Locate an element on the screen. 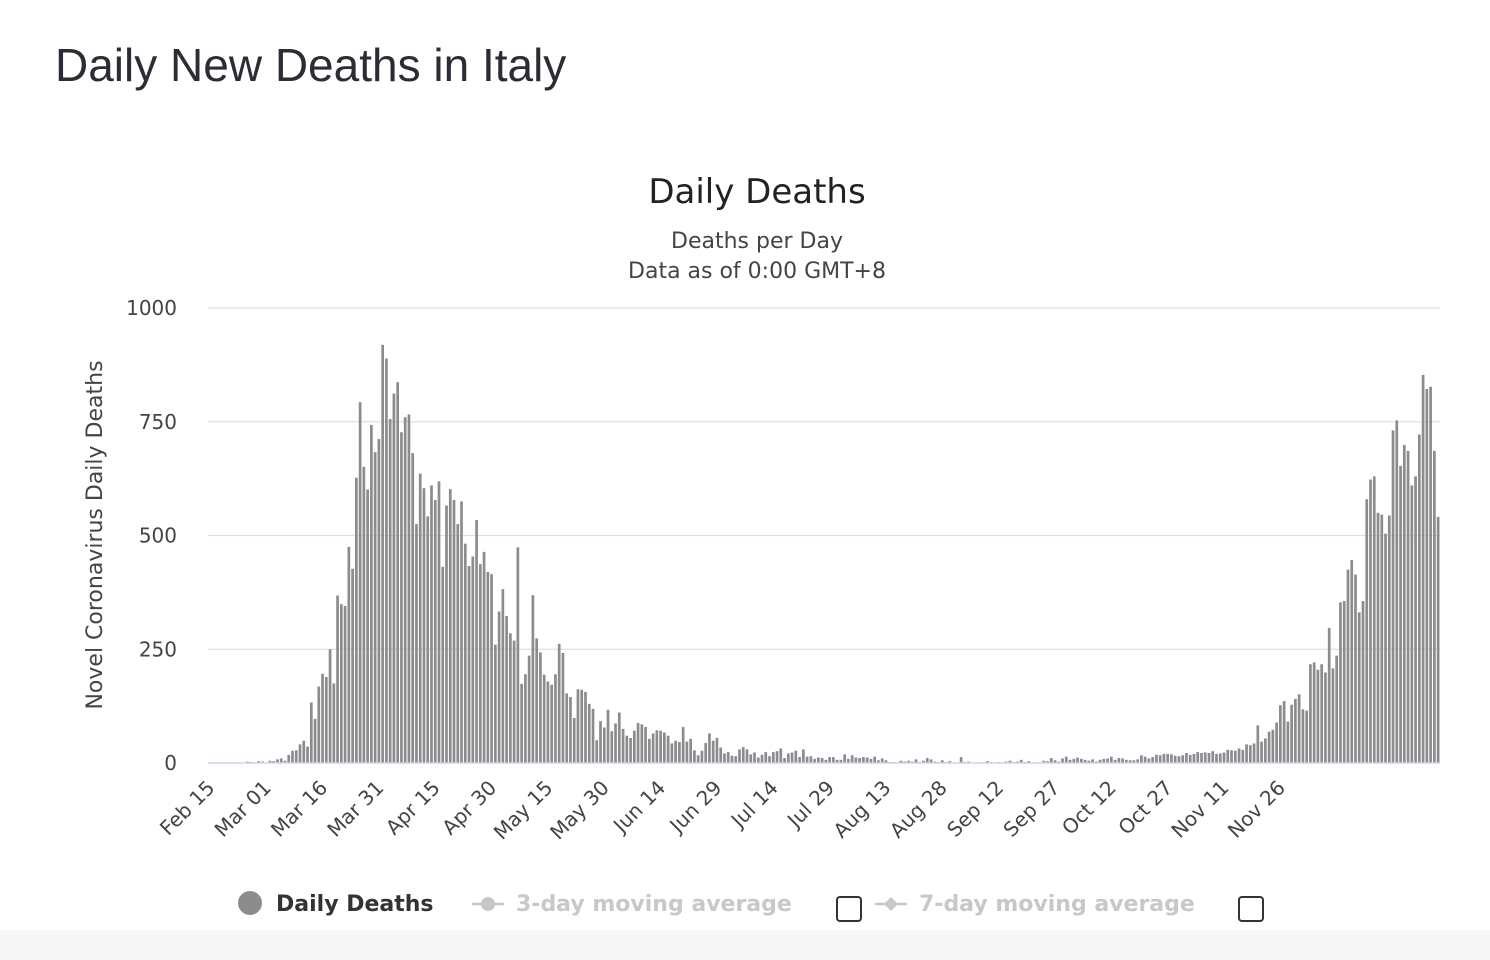 The width and height of the screenshot is (1490, 960). legend-item-daily-deaths: Daily Deaths is located at coordinates (336, 904).